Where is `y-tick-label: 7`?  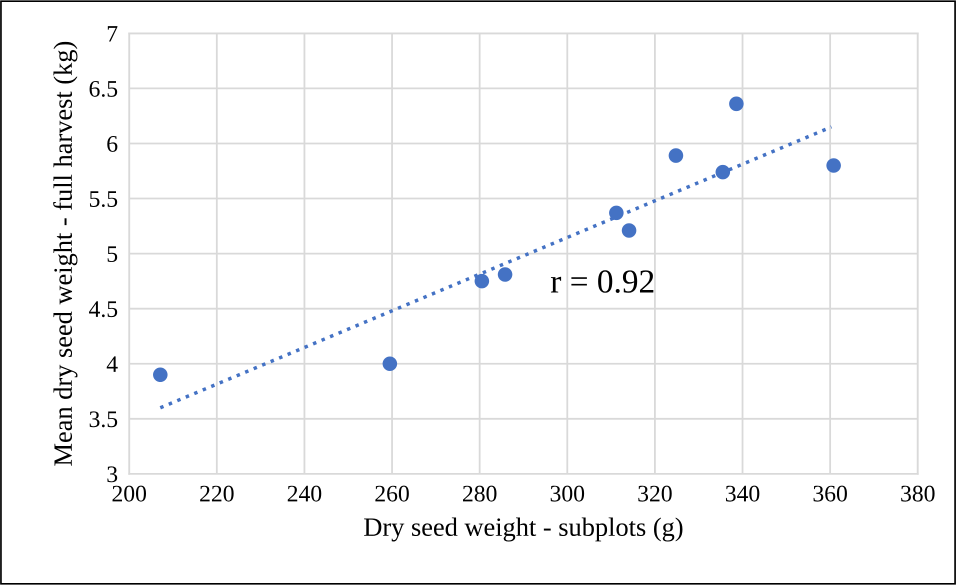
y-tick-label: 7 is located at coordinates (113, 34).